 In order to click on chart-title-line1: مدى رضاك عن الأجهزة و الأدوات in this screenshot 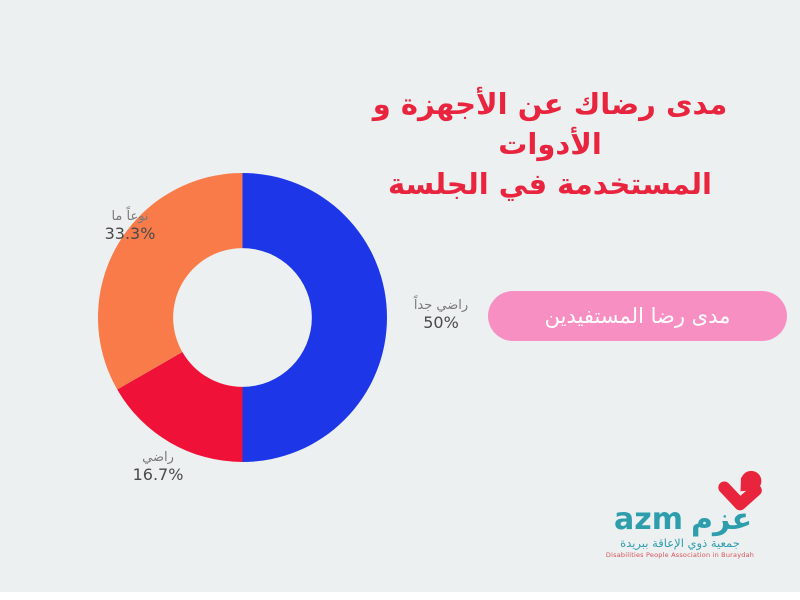, I will do `click(550, 124)`.